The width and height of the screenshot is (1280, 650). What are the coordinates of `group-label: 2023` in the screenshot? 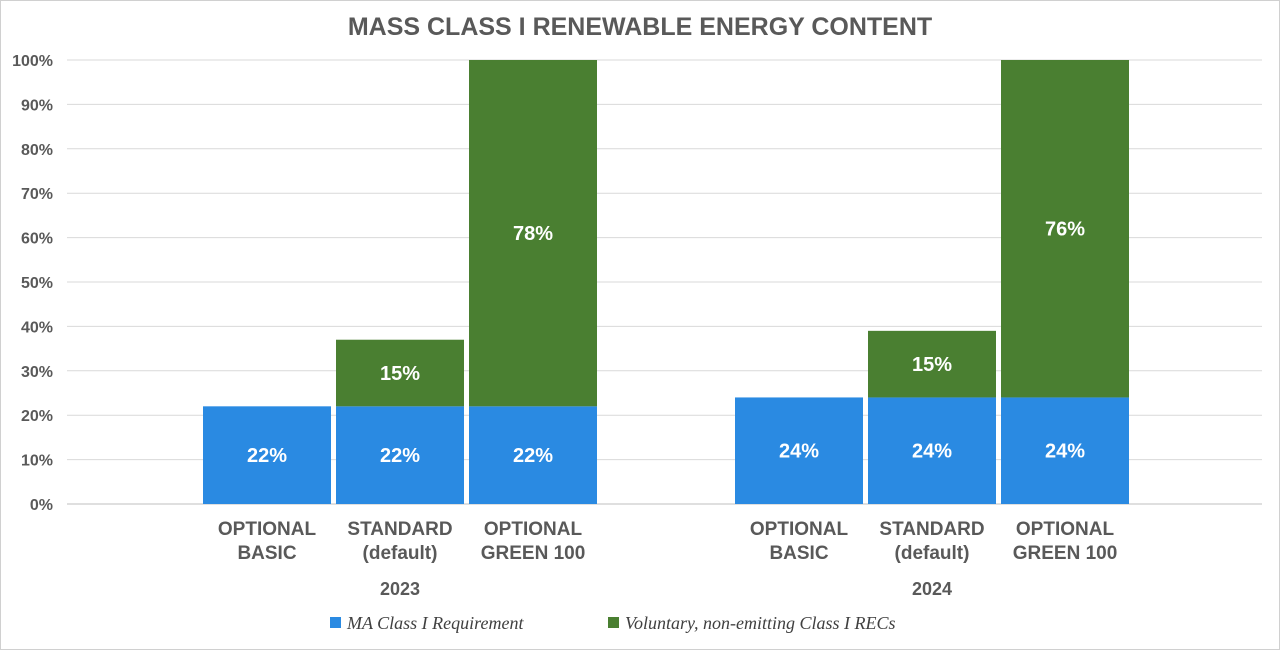 It's located at (400, 589).